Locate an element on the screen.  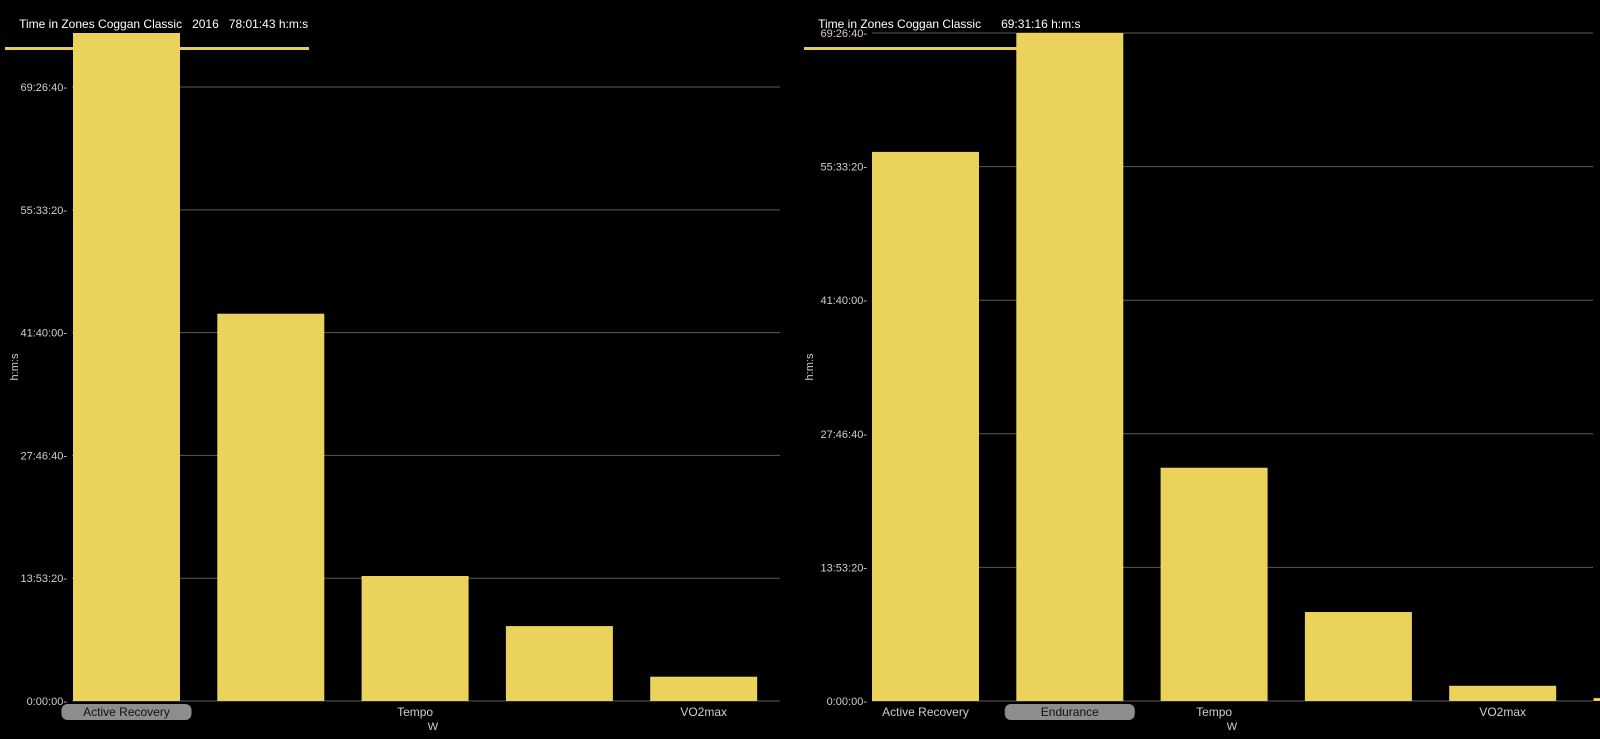
x-tick-label: Endurance is located at coordinates (1070, 712).